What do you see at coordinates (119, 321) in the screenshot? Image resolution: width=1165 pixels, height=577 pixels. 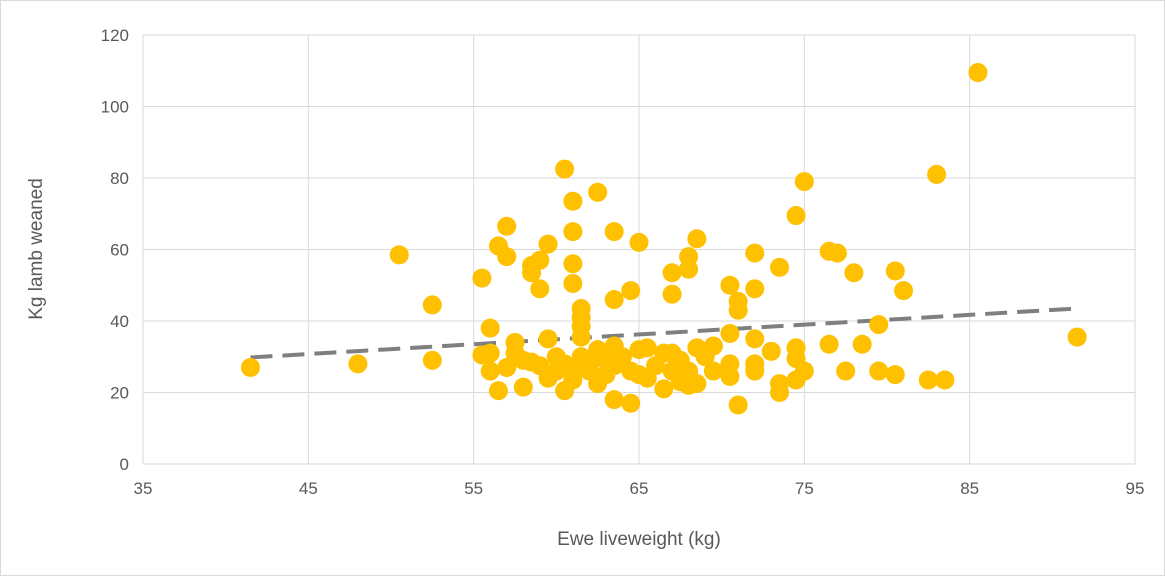 I see `y-tick-label: 40` at bounding box center [119, 321].